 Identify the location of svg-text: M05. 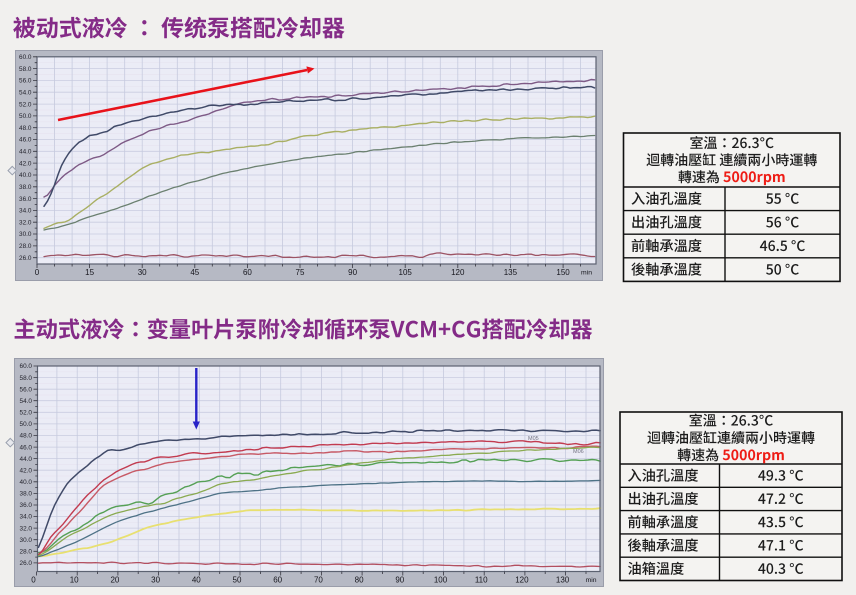
(533, 439).